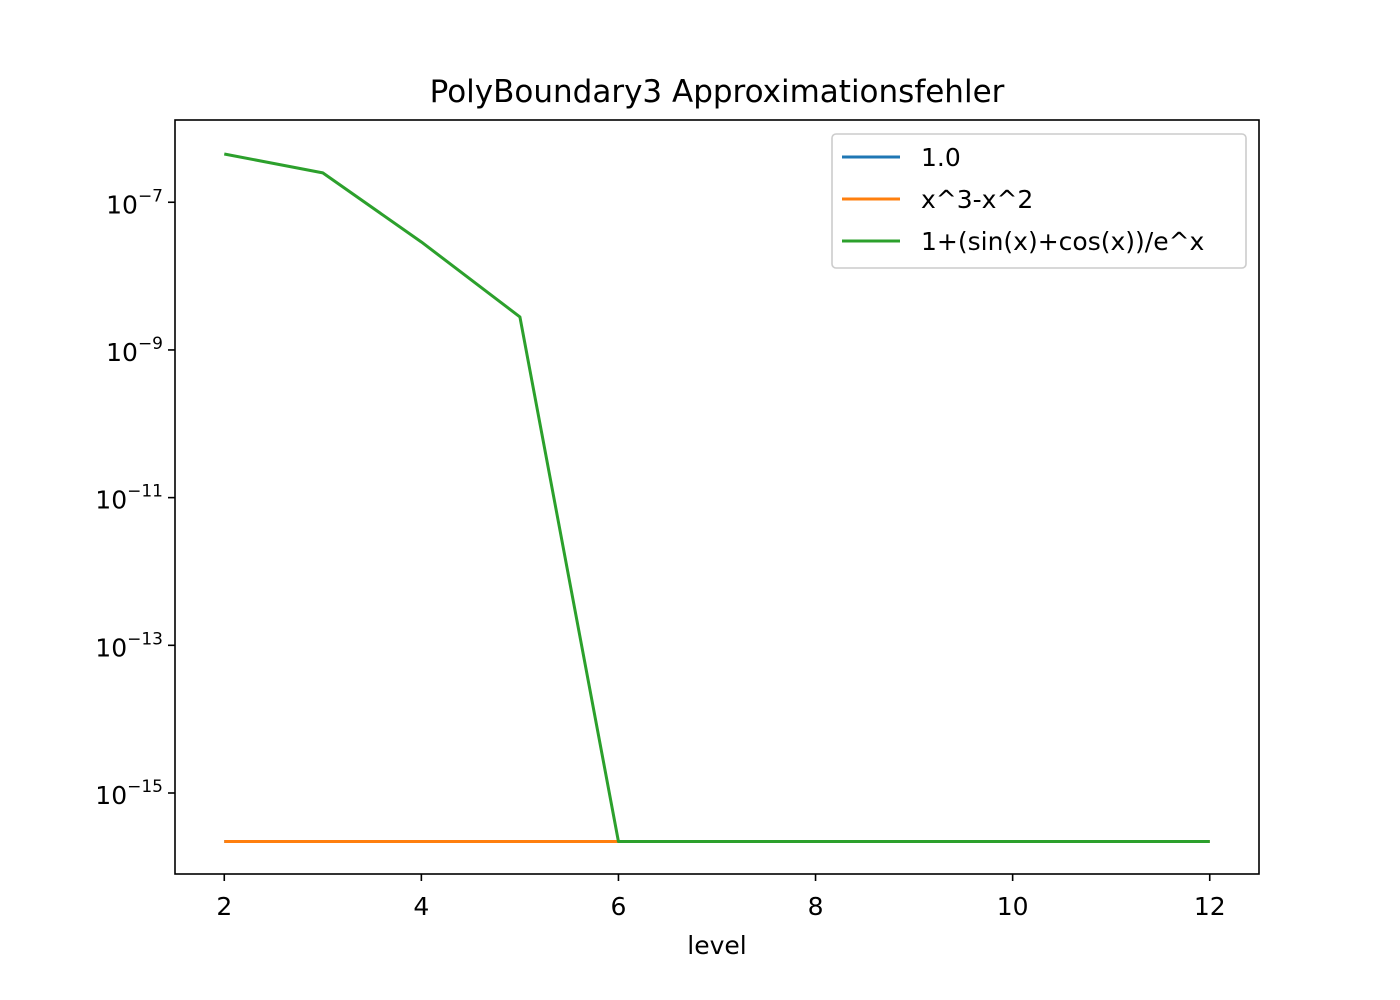  Describe the element at coordinates (816, 906) in the screenshot. I see `x-tick-label: 8` at that location.